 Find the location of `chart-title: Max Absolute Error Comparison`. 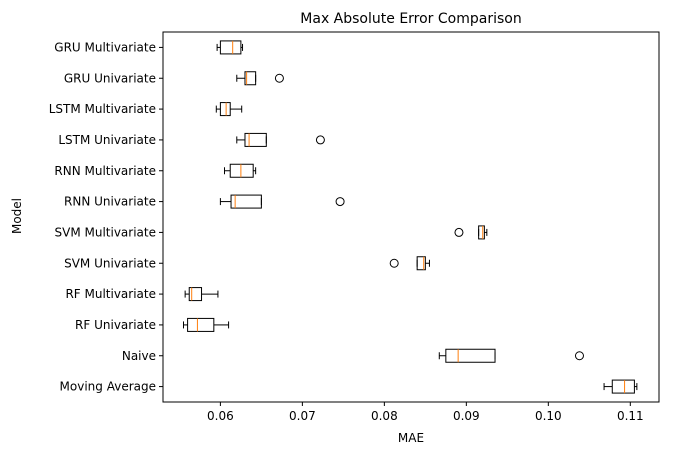

chart-title: Max Absolute Error Comparison is located at coordinates (410, 19).